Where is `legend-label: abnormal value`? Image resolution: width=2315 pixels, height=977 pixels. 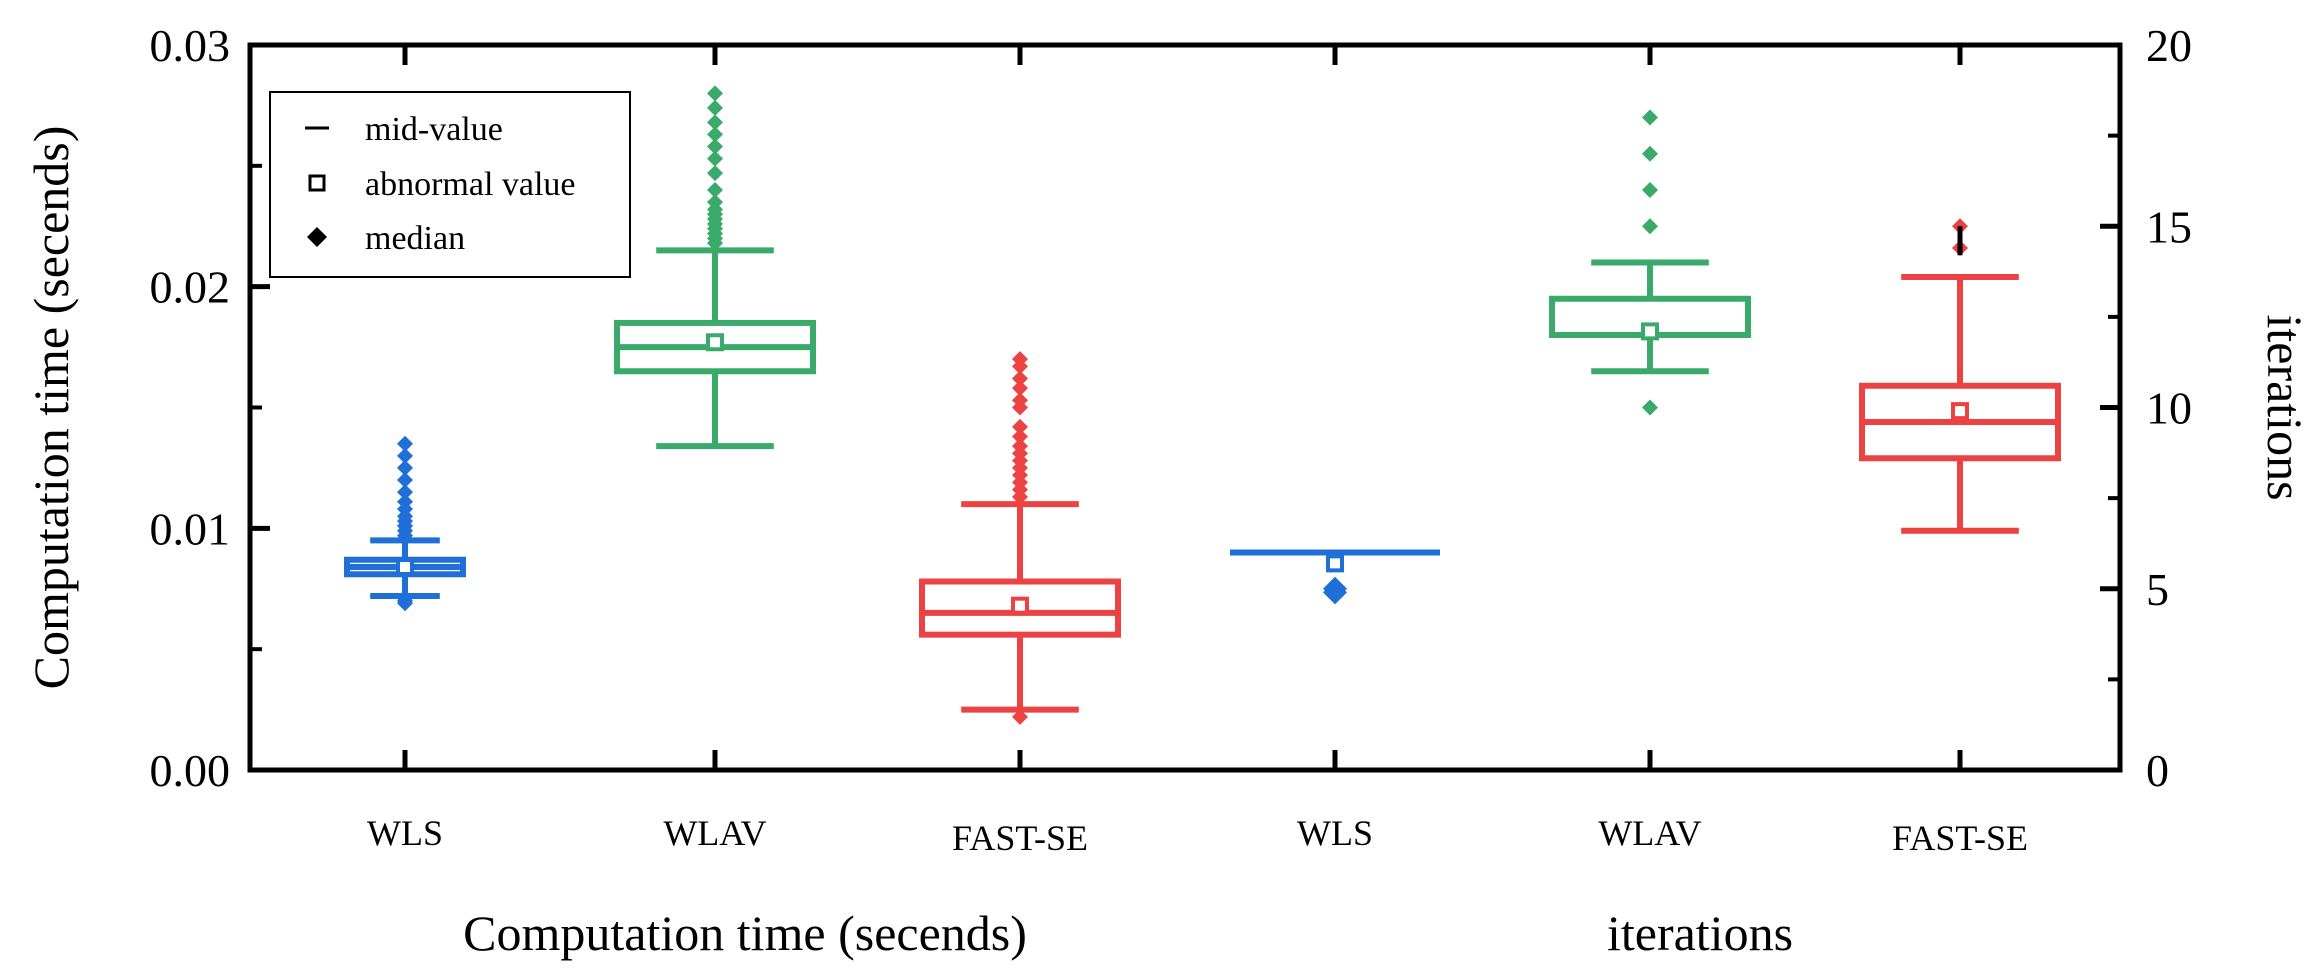
legend-label: abnormal value is located at coordinates (470, 184).